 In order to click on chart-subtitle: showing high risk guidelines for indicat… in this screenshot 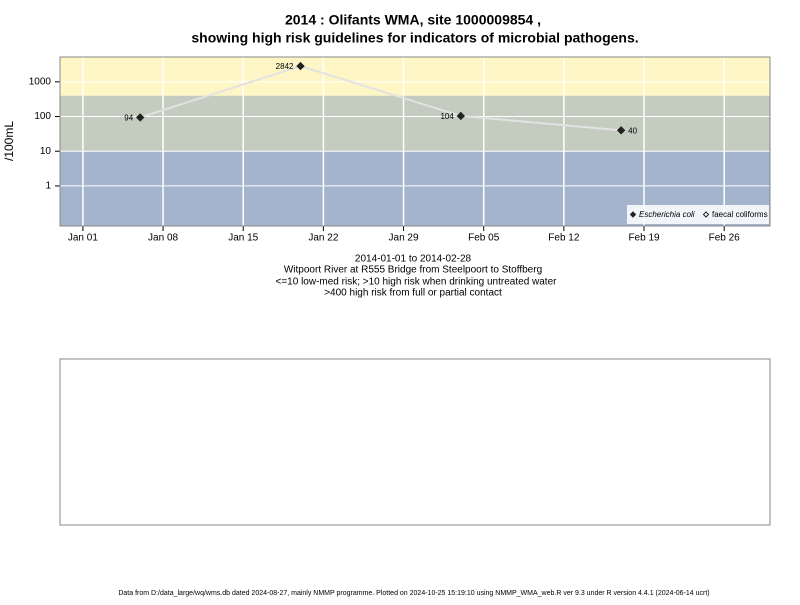, I will do `click(414, 38)`.